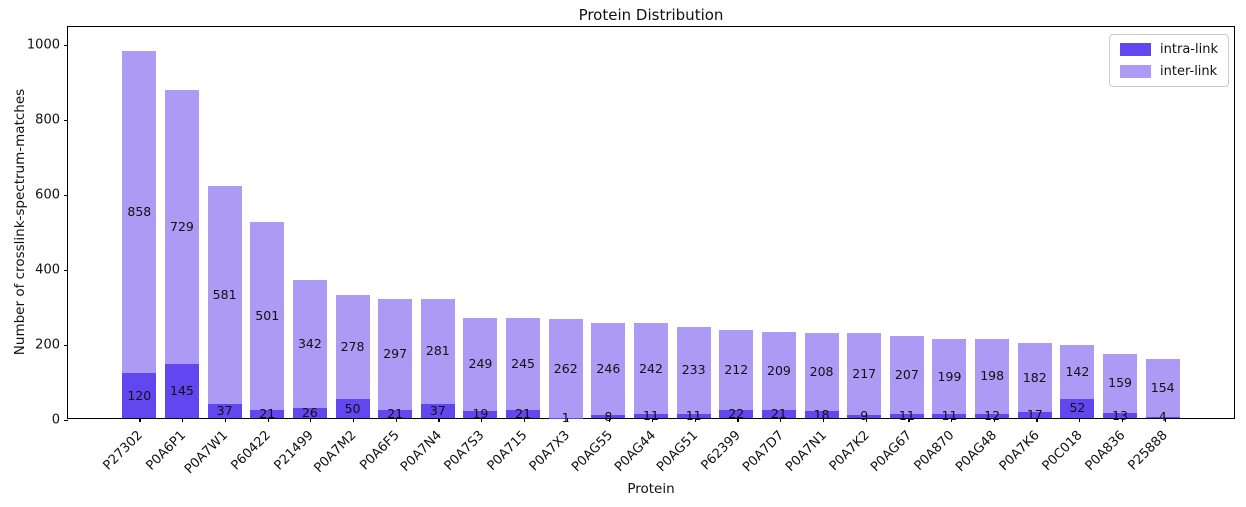 This screenshot has width=1246, height=507. Describe the element at coordinates (1136, 71) in the screenshot. I see `inter-link-swatch` at that location.